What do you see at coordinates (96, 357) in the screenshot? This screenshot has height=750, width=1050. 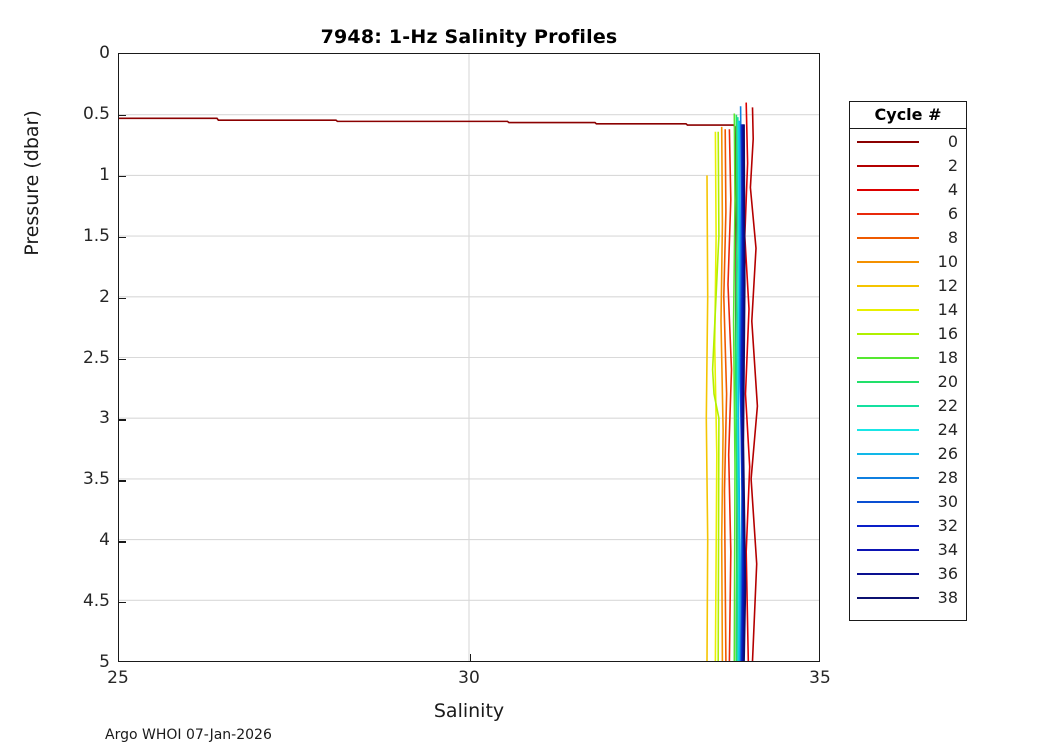 I see `y-tick-label: 2.5` at bounding box center [96, 357].